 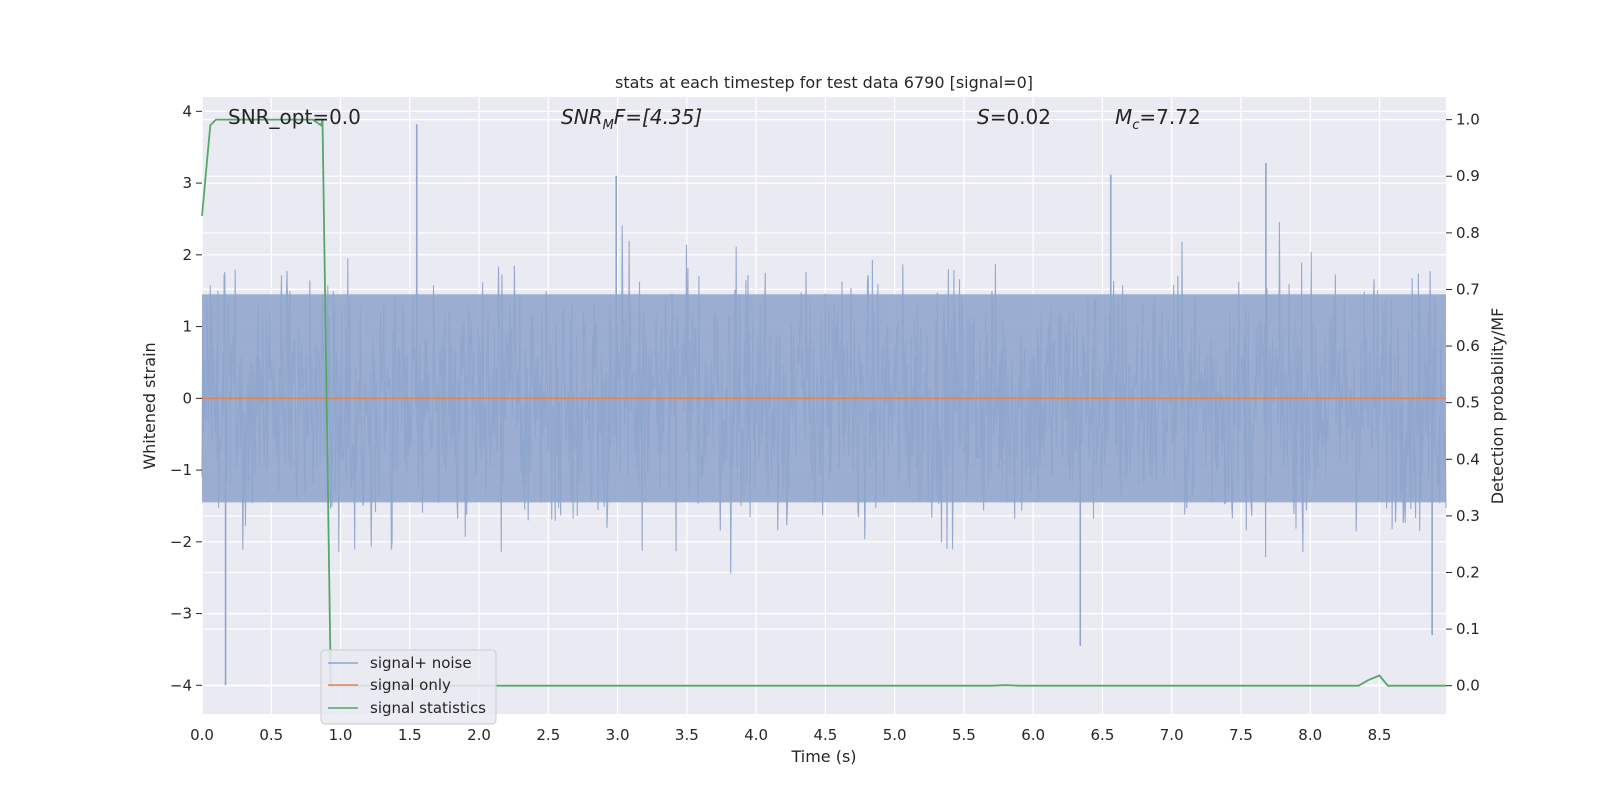 I want to click on y-left-tick-label: −3, so click(x=181, y=614).